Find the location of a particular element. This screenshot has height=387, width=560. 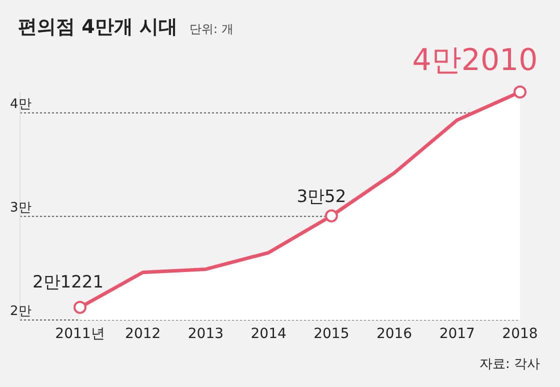

chart-subtitle: 단위: 개 is located at coordinates (211, 29).